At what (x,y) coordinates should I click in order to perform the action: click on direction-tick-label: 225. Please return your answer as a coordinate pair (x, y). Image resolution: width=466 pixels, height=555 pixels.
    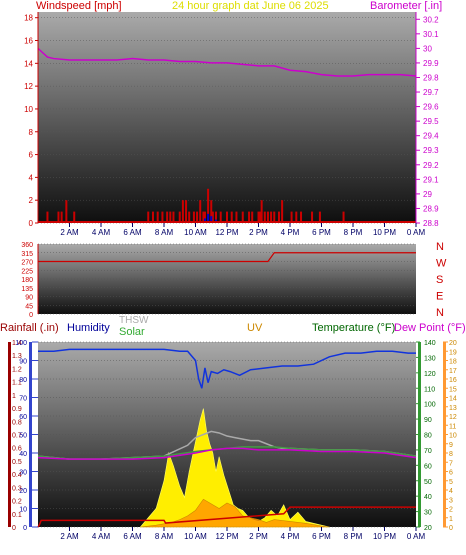
    Looking at the image, I should click on (27, 271).